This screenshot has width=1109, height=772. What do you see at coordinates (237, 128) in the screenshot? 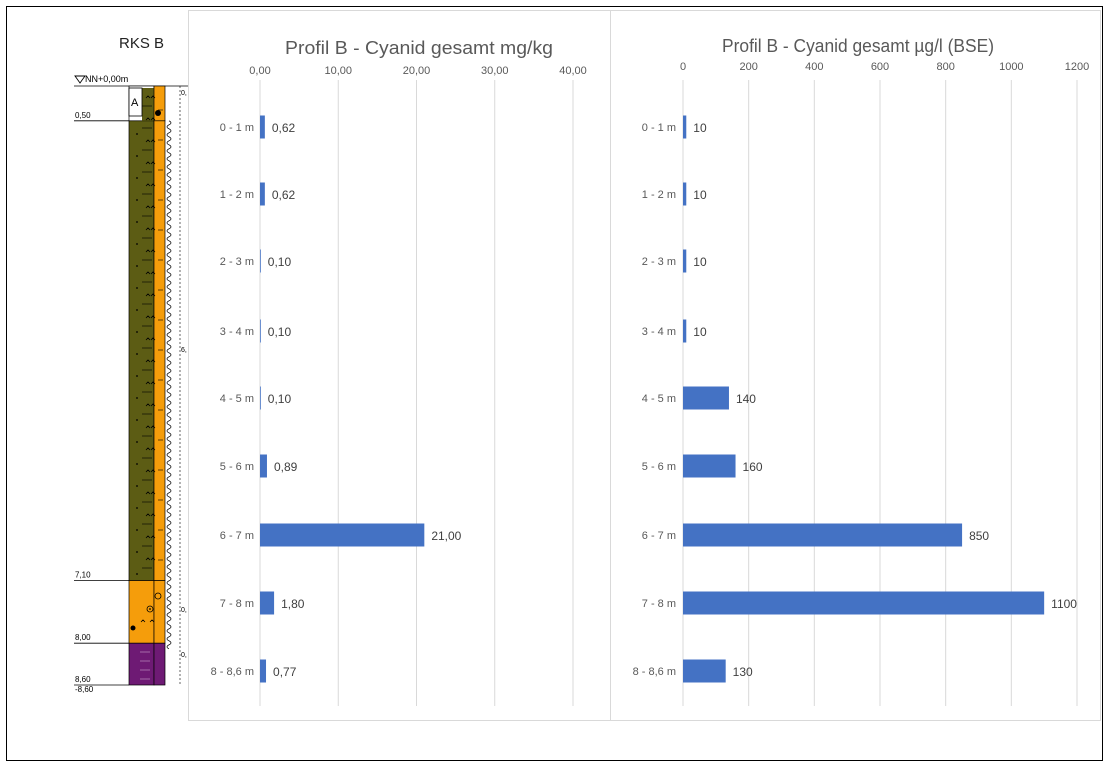
I see `c1-category-label: 0 - 1 m` at bounding box center [237, 128].